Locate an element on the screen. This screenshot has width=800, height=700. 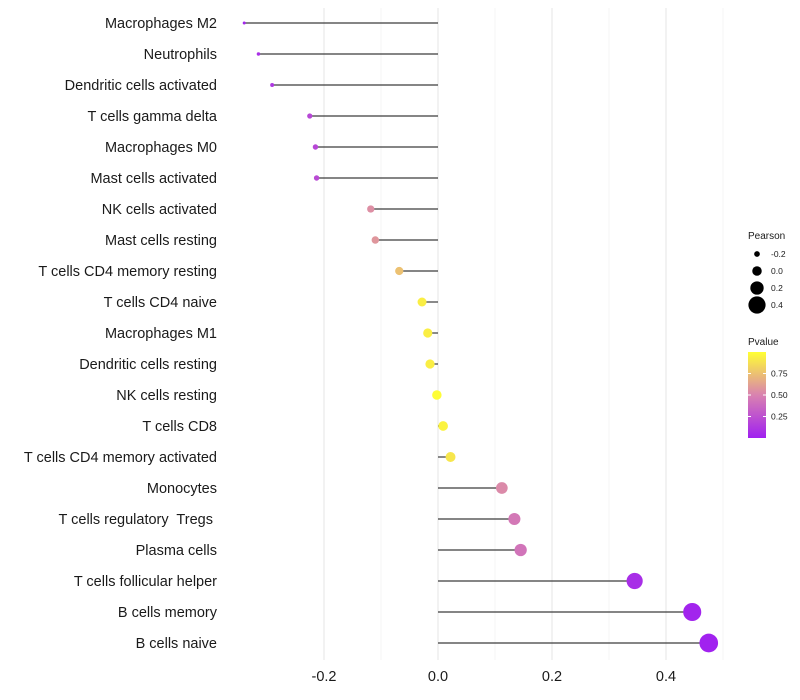
category-label: T cells regulatory Tregs is located at coordinates (138, 520).